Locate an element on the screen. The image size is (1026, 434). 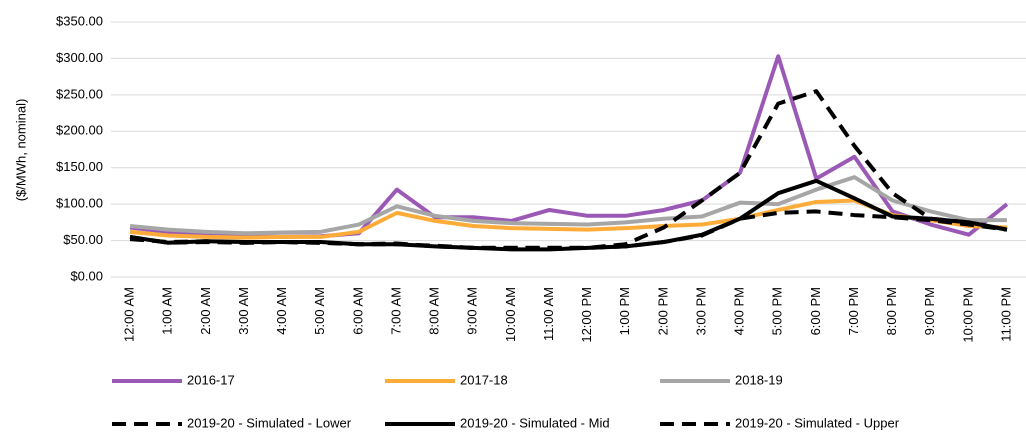
x-tick-label: 11:00 AM is located at coordinates (548, 314).